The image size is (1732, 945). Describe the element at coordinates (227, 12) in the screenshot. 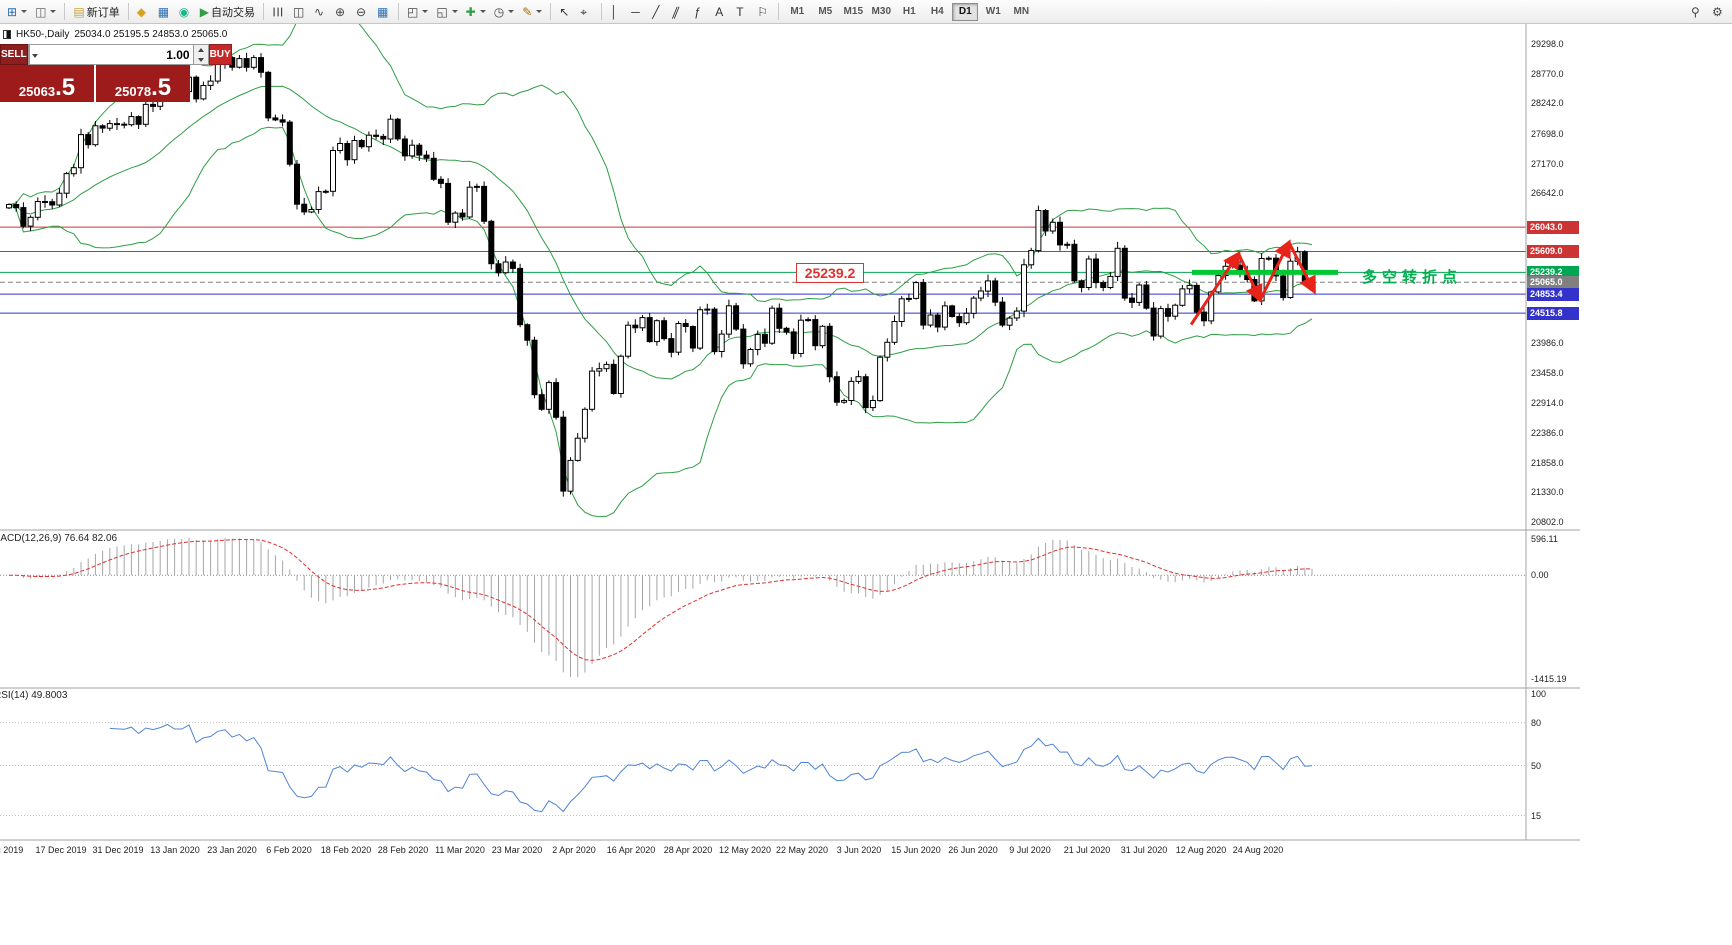

I see `autotrading-button: ▶ 自动交易` at that location.